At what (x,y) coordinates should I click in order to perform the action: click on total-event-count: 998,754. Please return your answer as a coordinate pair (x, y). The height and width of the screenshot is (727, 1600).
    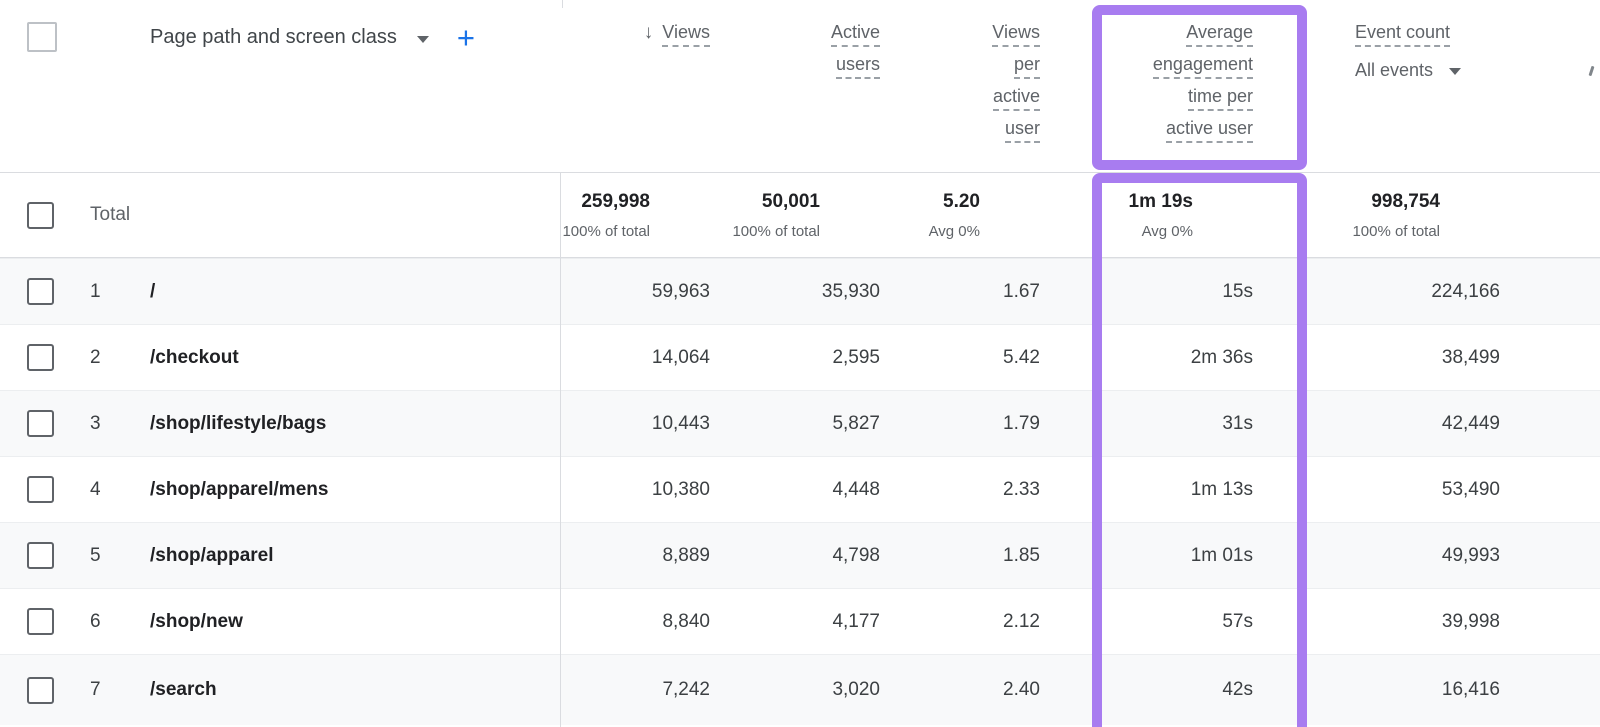
    Looking at the image, I should click on (1405, 201).